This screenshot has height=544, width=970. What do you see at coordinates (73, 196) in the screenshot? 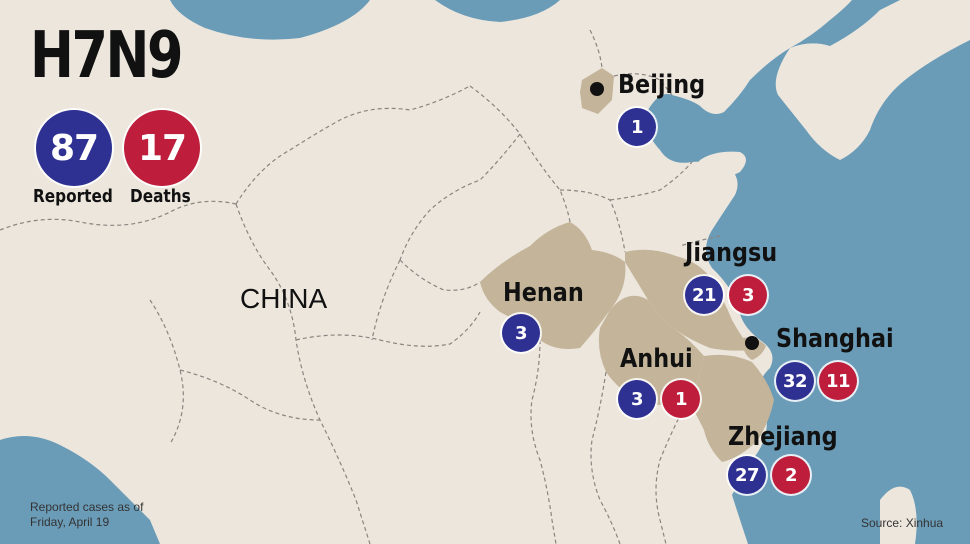
I see `reported-legend-label: Reported` at bounding box center [73, 196].